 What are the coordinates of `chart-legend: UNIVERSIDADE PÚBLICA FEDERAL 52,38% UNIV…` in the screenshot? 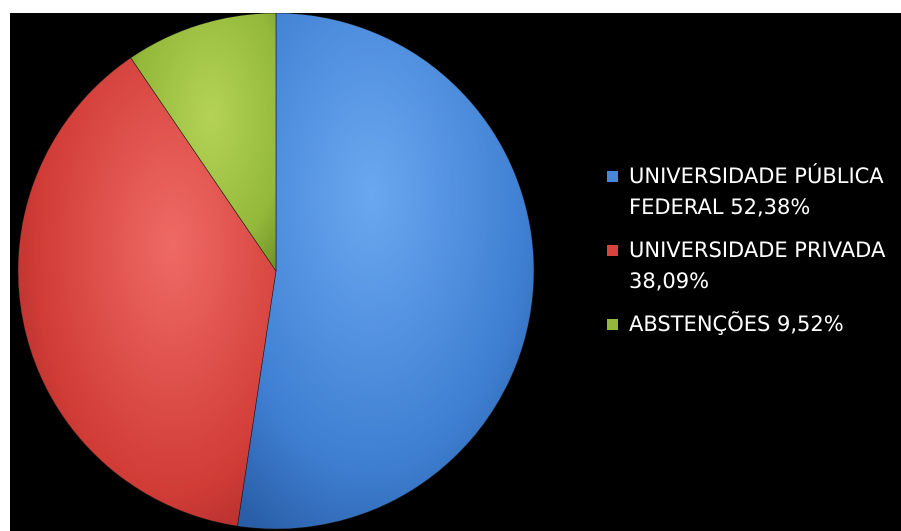 It's located at (754, 256).